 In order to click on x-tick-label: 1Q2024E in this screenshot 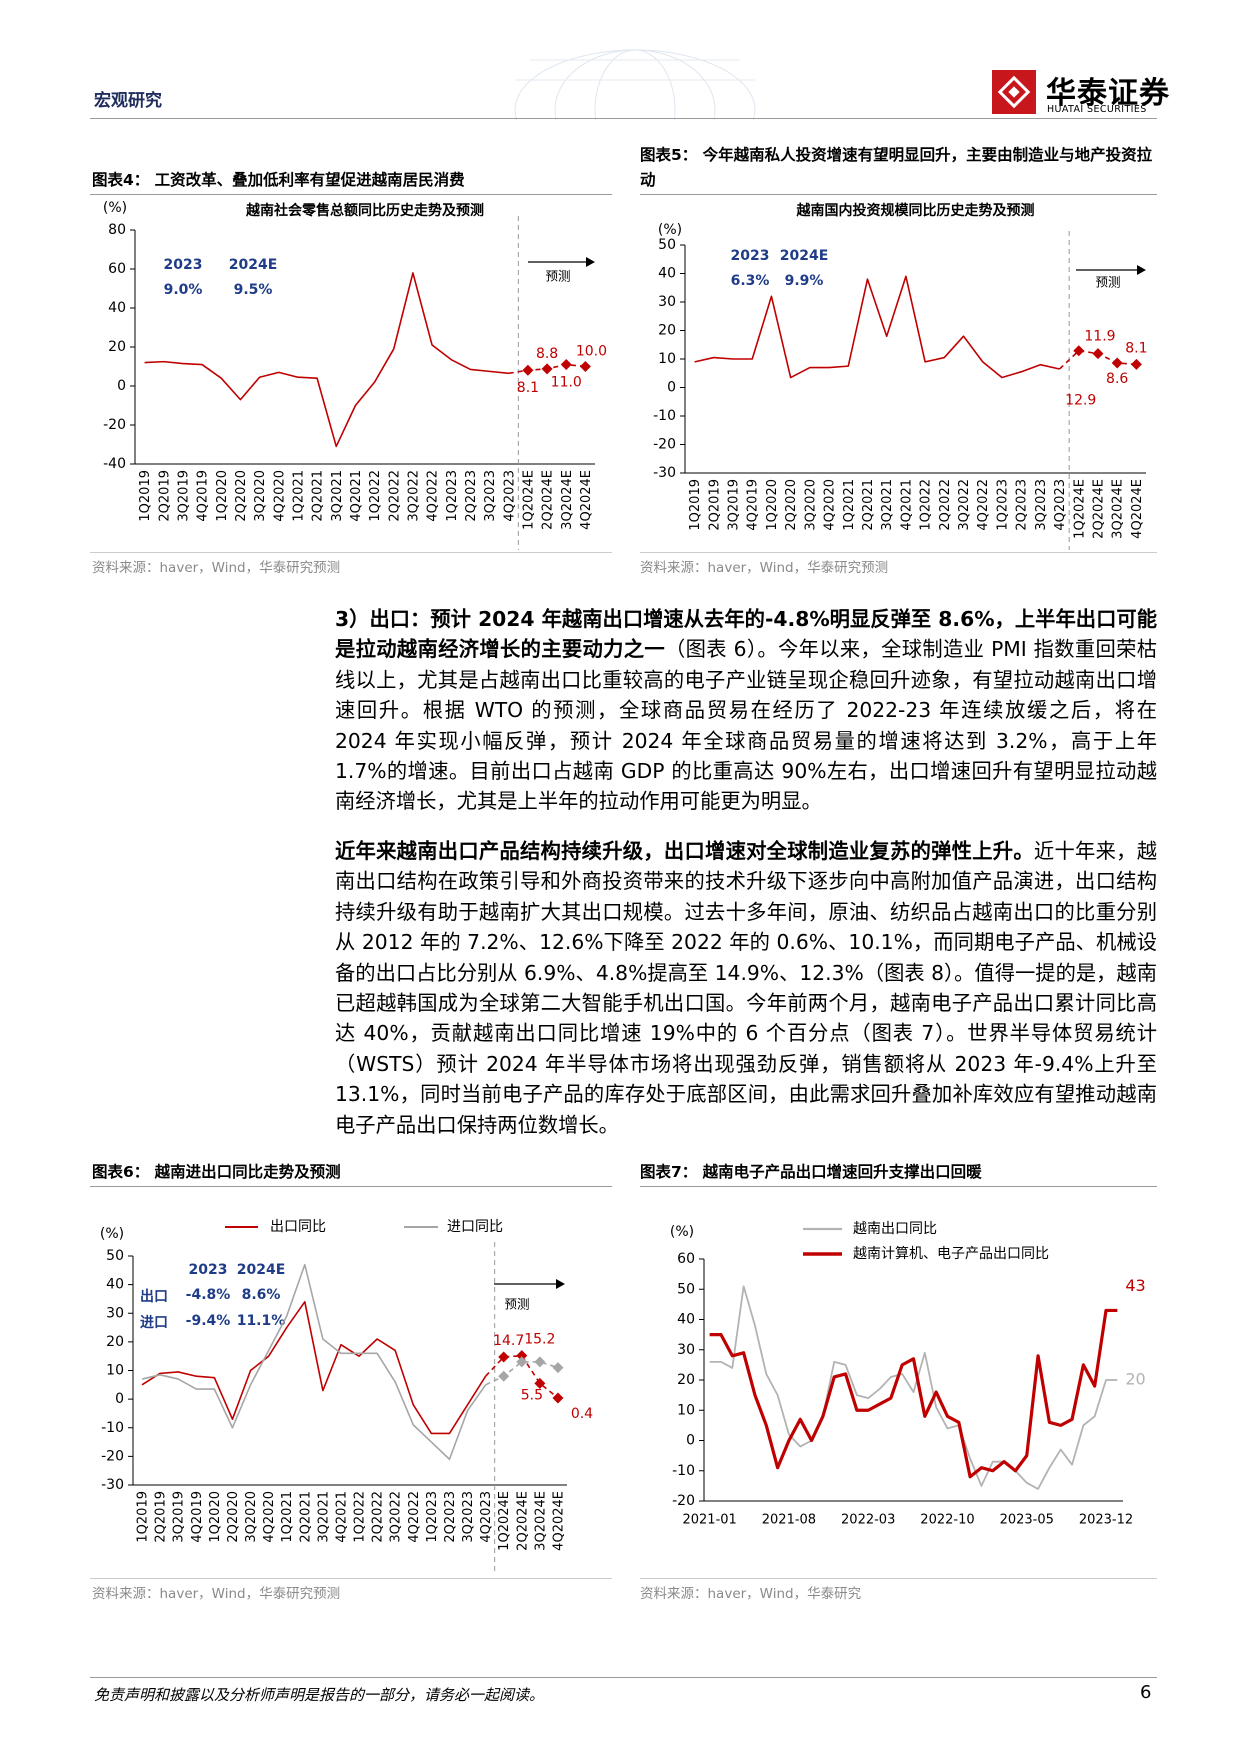, I will do `click(528, 500)`.